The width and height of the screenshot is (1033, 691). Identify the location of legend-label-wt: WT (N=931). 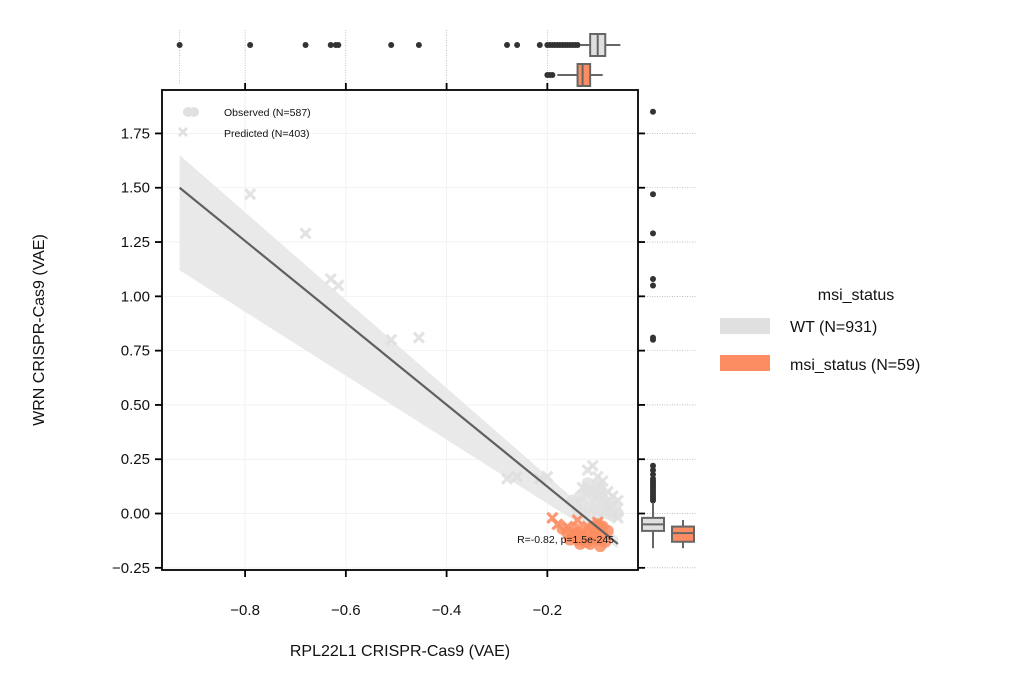
(833, 327).